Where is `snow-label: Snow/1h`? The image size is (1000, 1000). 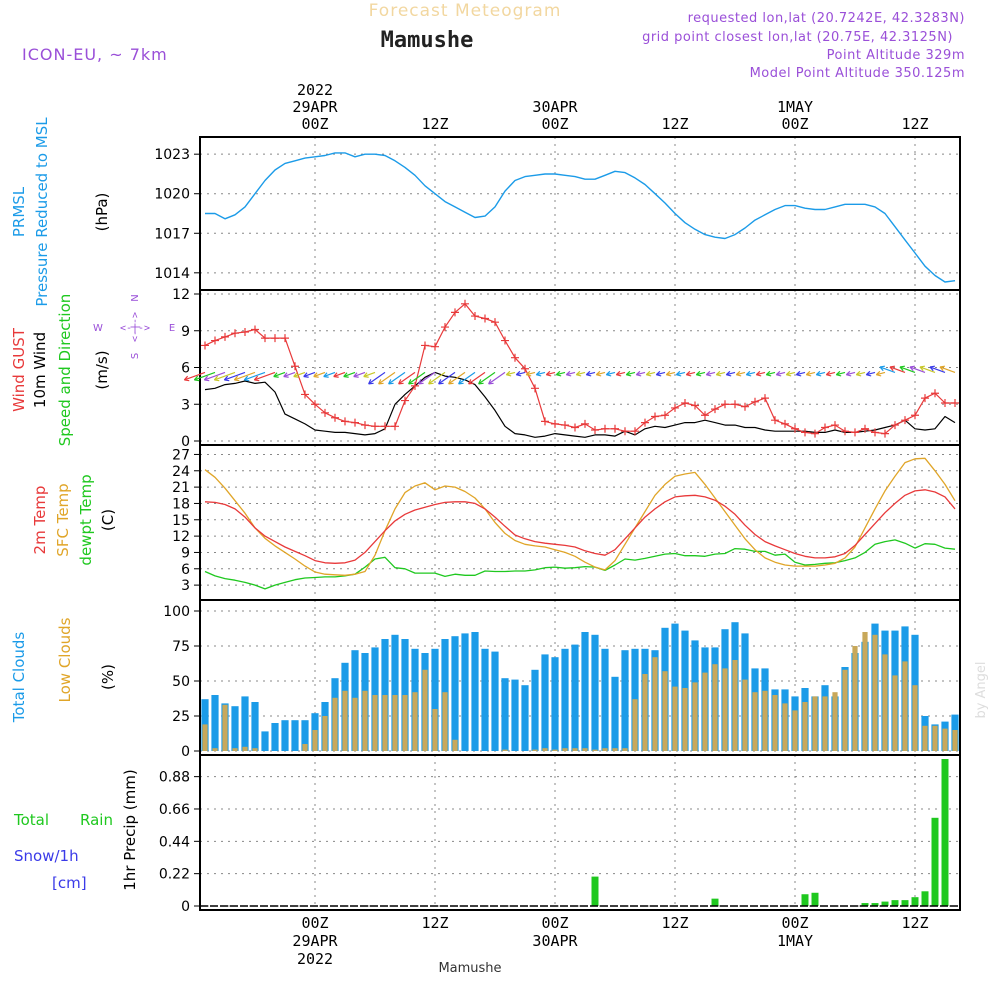
snow-label: Snow/1h is located at coordinates (46, 856).